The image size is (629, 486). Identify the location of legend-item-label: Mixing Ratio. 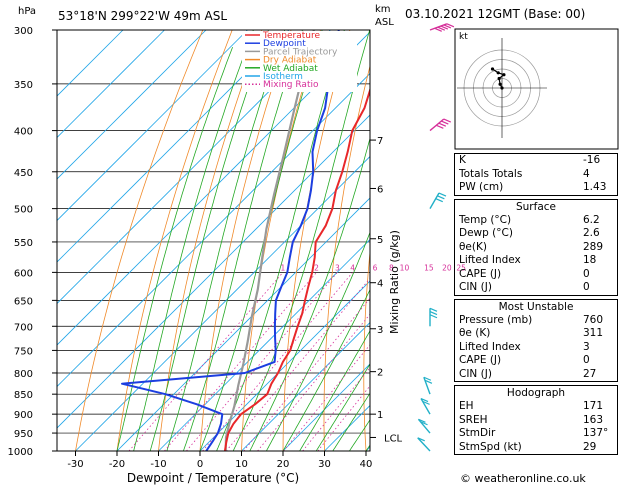
(291, 85).